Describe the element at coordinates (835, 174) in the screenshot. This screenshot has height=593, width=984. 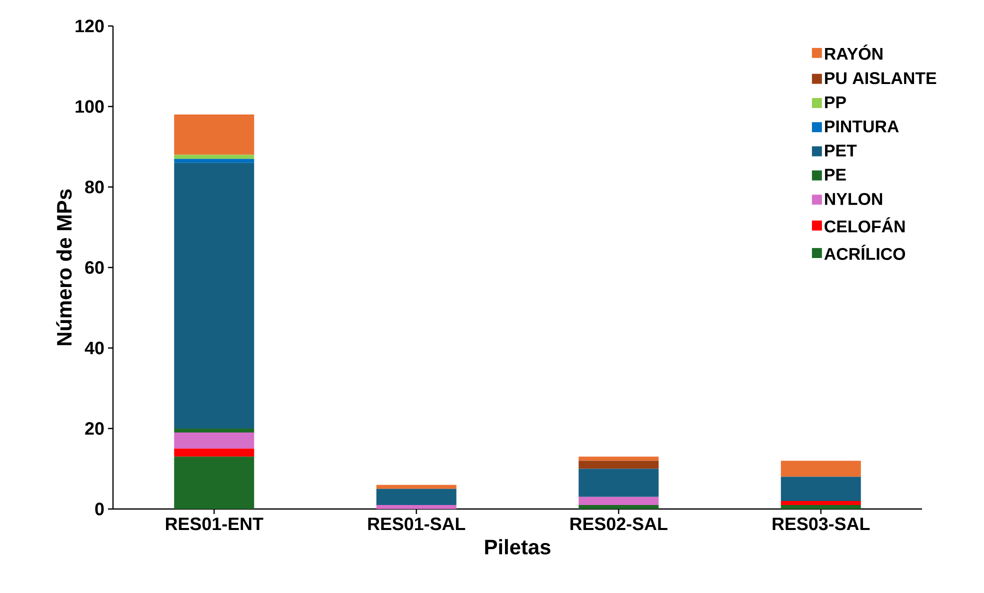
I see `legend-label: PE` at that location.